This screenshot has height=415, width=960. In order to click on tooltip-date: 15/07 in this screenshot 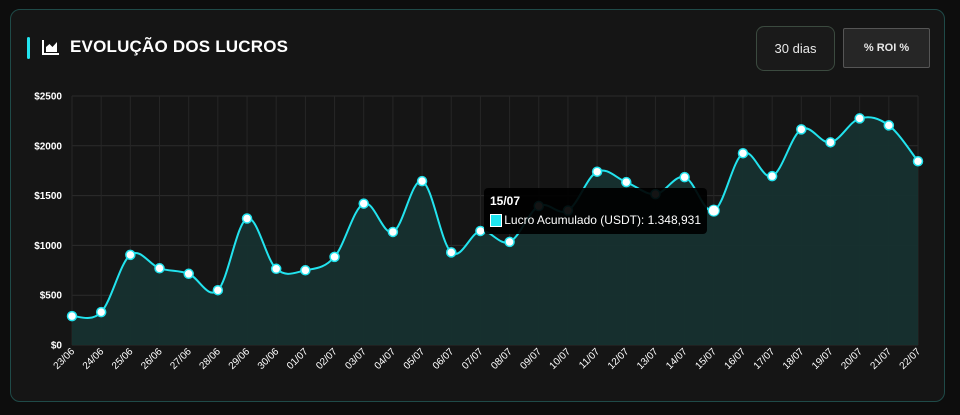, I will do `click(505, 201)`.